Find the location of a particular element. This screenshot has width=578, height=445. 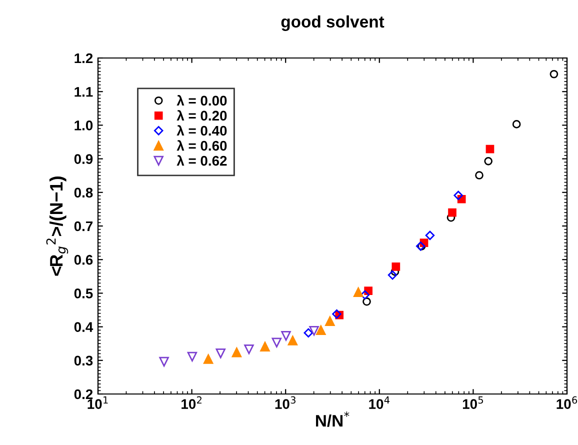

y-tick-label: 1.2 is located at coordinates (83, 58).